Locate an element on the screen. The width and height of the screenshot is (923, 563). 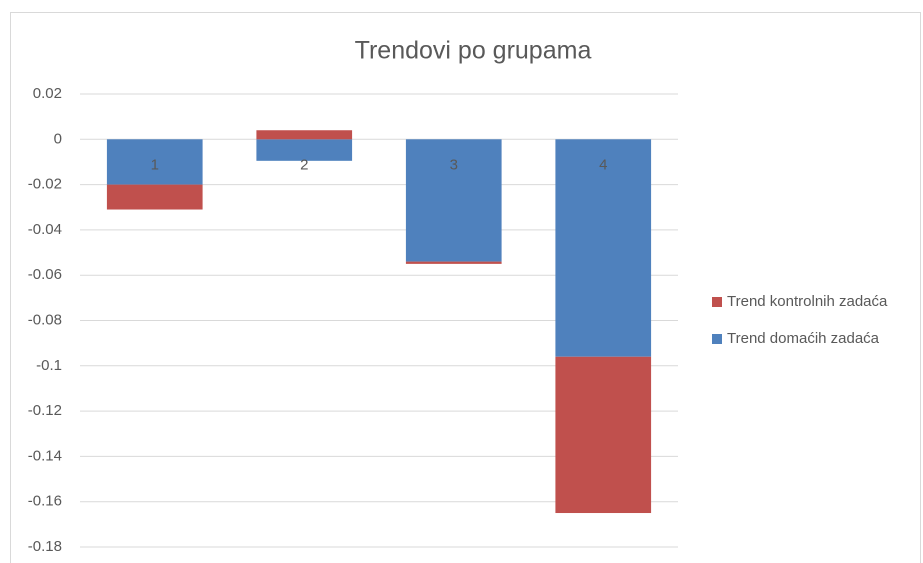
legend-label: Trend domaćih zadaća is located at coordinates (803, 338).